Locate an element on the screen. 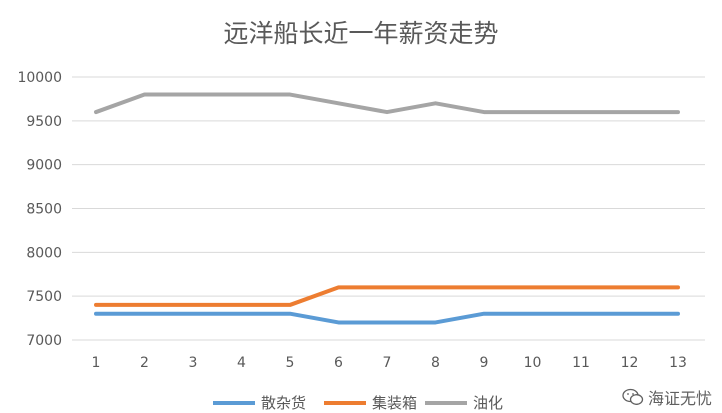 Image resolution: width=722 pixels, height=413 pixels. legend: 散杂货 集装箱 油化 is located at coordinates (358, 403).